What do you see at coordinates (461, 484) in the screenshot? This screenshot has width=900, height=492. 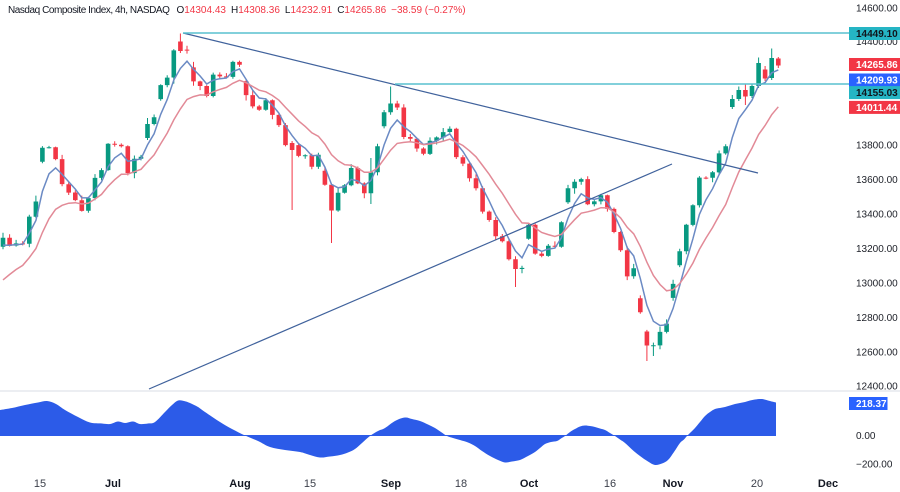 I see `svg-text: 18` at bounding box center [461, 484].